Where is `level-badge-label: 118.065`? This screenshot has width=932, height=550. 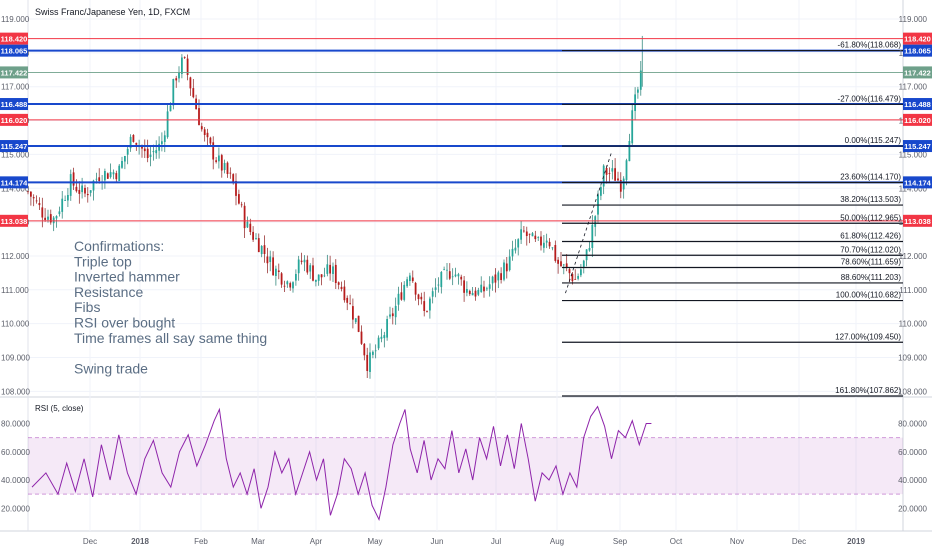 level-badge-label: 118.065 is located at coordinates (14, 51).